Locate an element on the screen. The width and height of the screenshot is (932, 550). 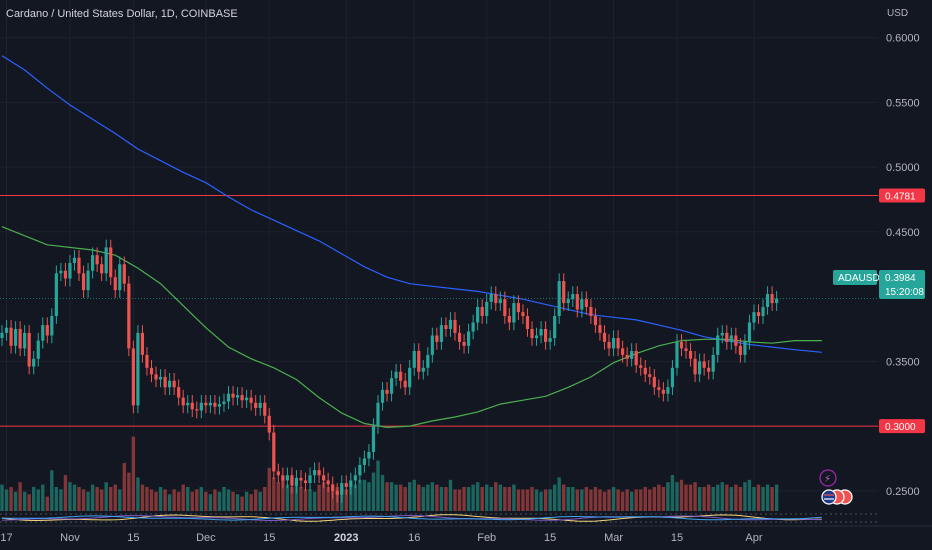
symbol-tag: ADAUSD is located at coordinates (856, 277).